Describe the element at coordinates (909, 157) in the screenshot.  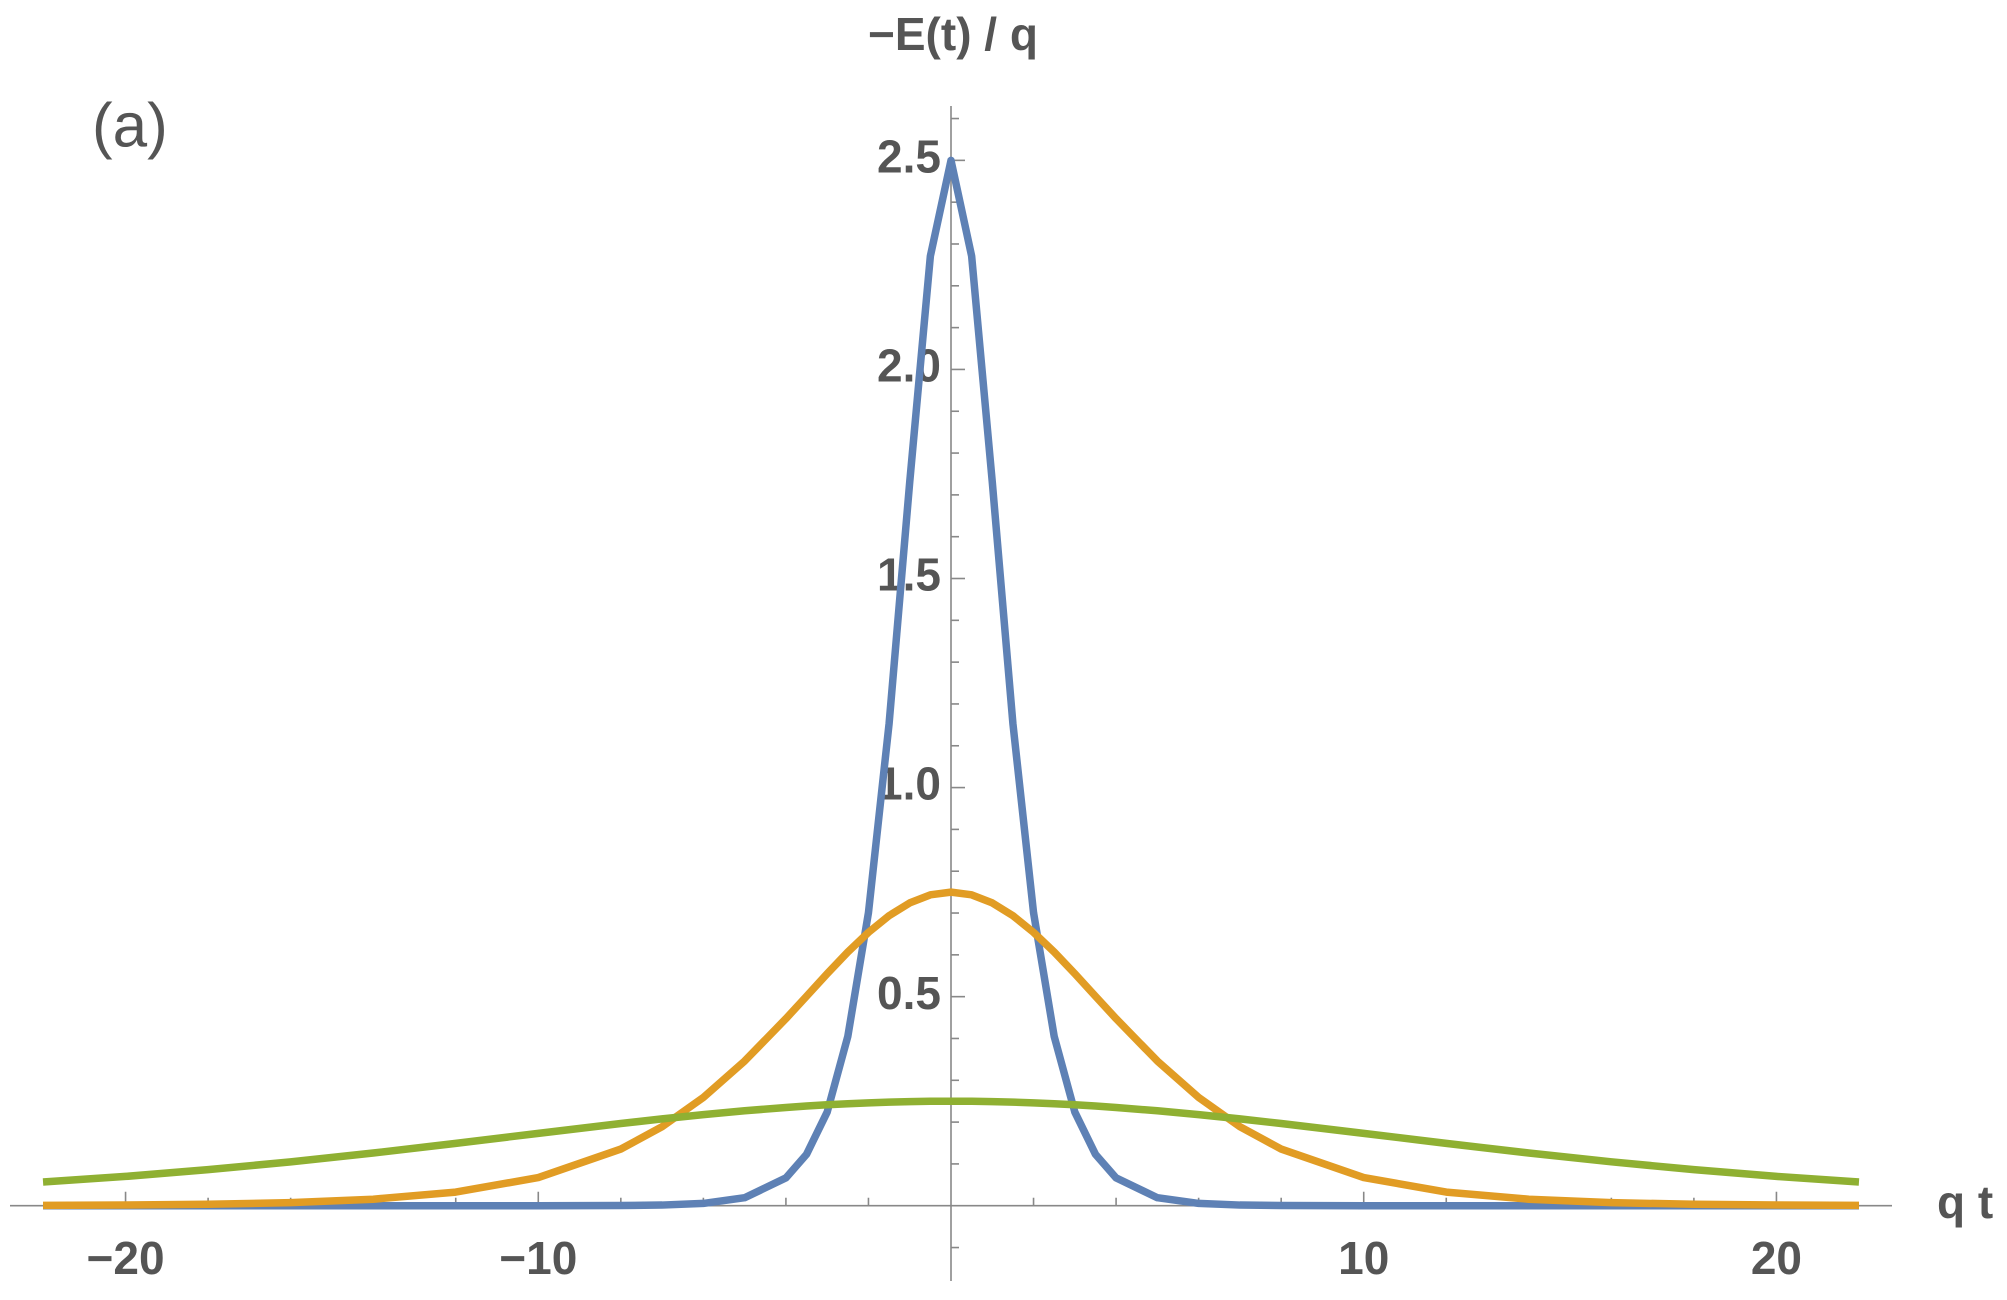
I see `y-tick-label: 2.5` at that location.